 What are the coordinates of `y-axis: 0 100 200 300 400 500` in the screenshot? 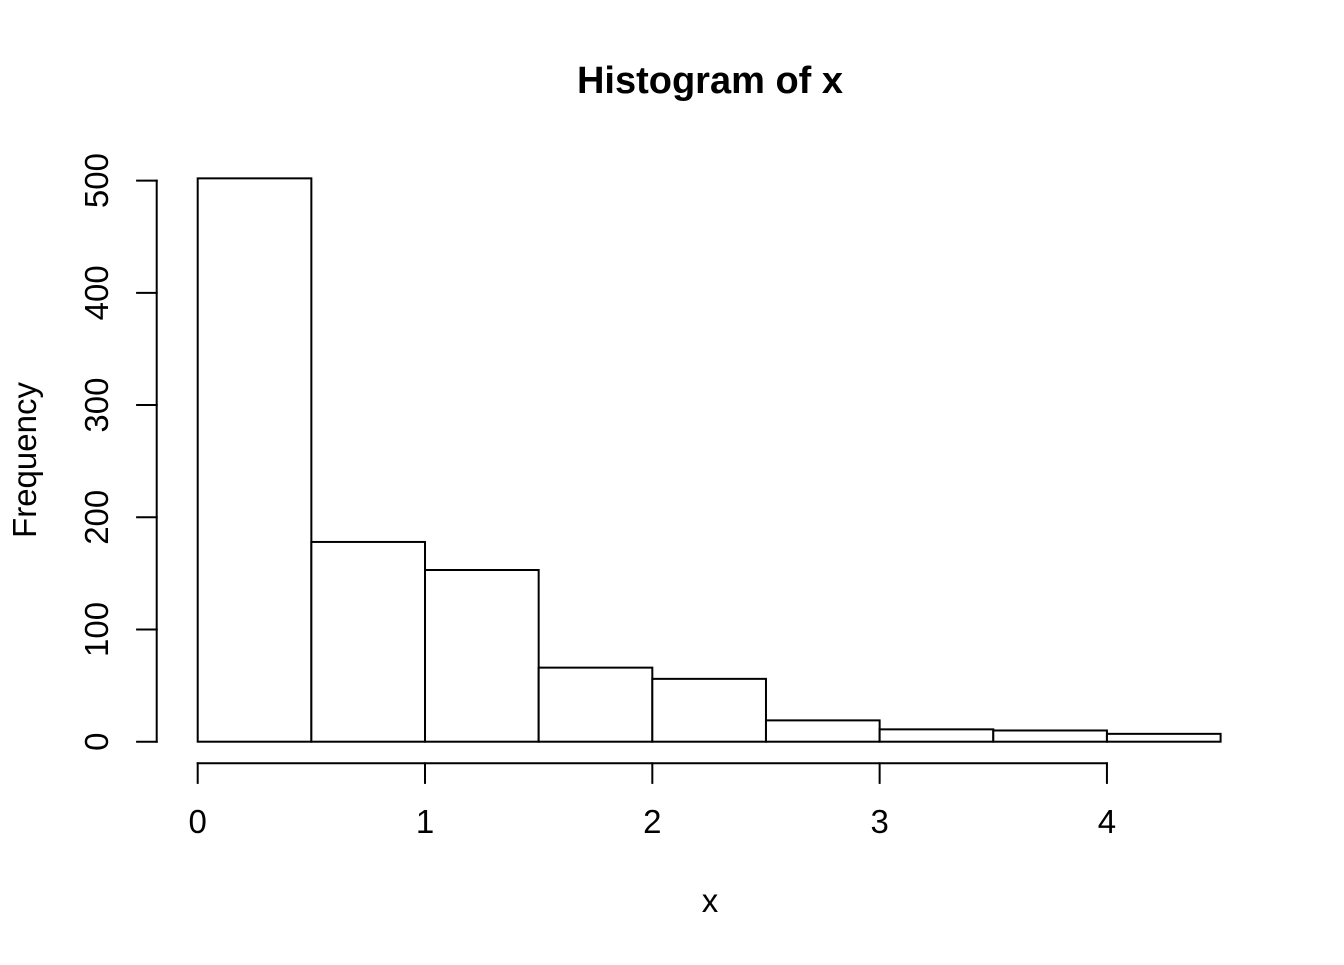 It's located at (118, 452).